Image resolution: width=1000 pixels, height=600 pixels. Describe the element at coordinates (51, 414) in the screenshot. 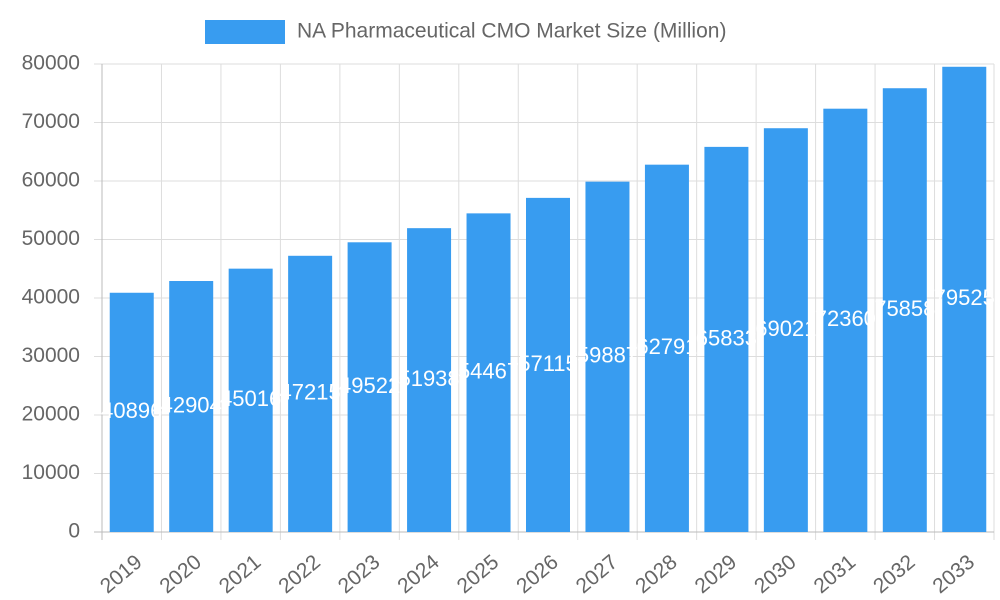

I see `y-tick-label: 20000` at that location.